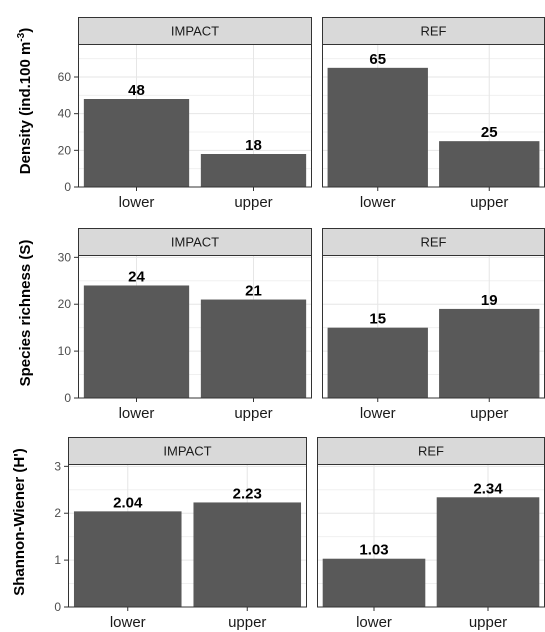  Describe the element at coordinates (377, 319) in the screenshot. I see `bar-value-label: 15` at that location.